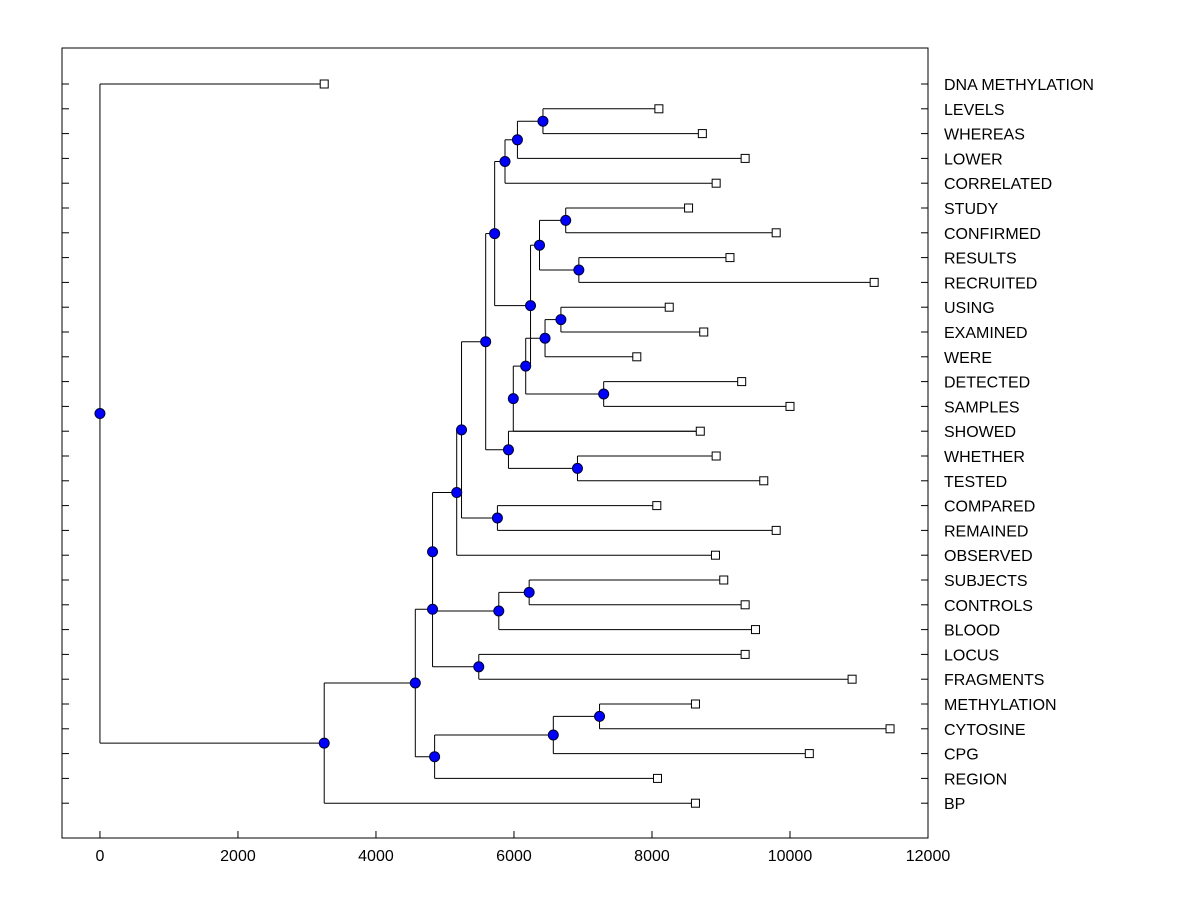 The image size is (1200, 900). What do you see at coordinates (994, 680) in the screenshot?
I see `leaf-label: FRAGMENTS` at bounding box center [994, 680].